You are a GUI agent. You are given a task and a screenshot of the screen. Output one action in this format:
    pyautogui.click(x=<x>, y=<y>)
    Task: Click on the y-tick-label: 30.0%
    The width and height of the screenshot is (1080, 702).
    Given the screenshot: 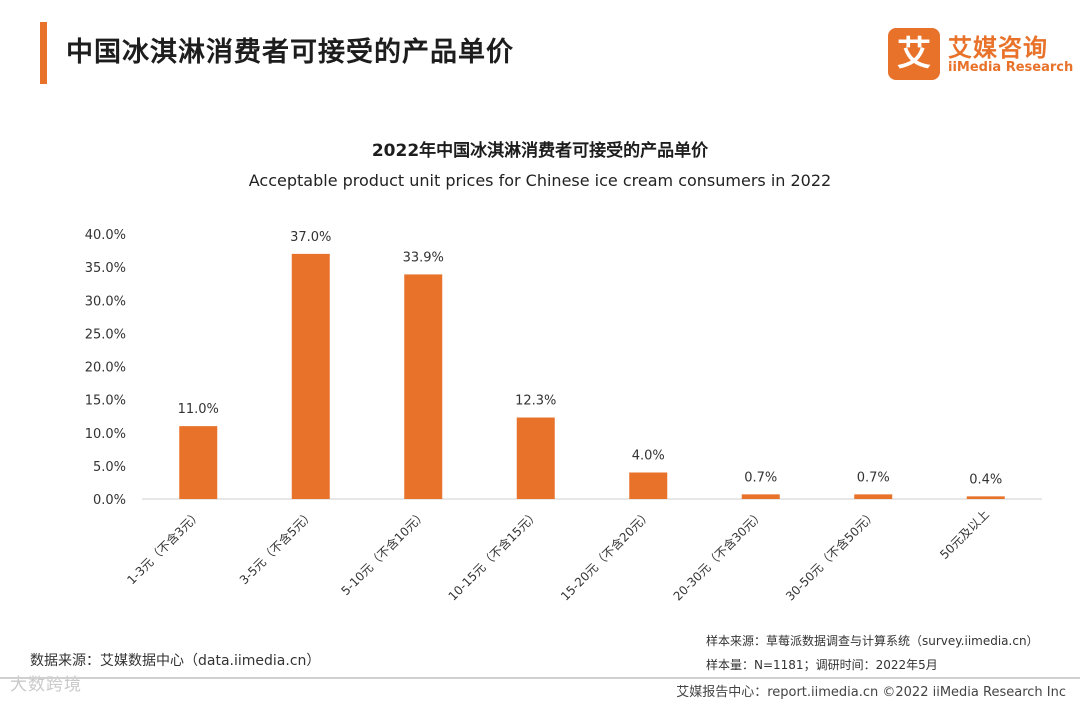 What is the action you would take?
    pyautogui.click(x=105, y=301)
    